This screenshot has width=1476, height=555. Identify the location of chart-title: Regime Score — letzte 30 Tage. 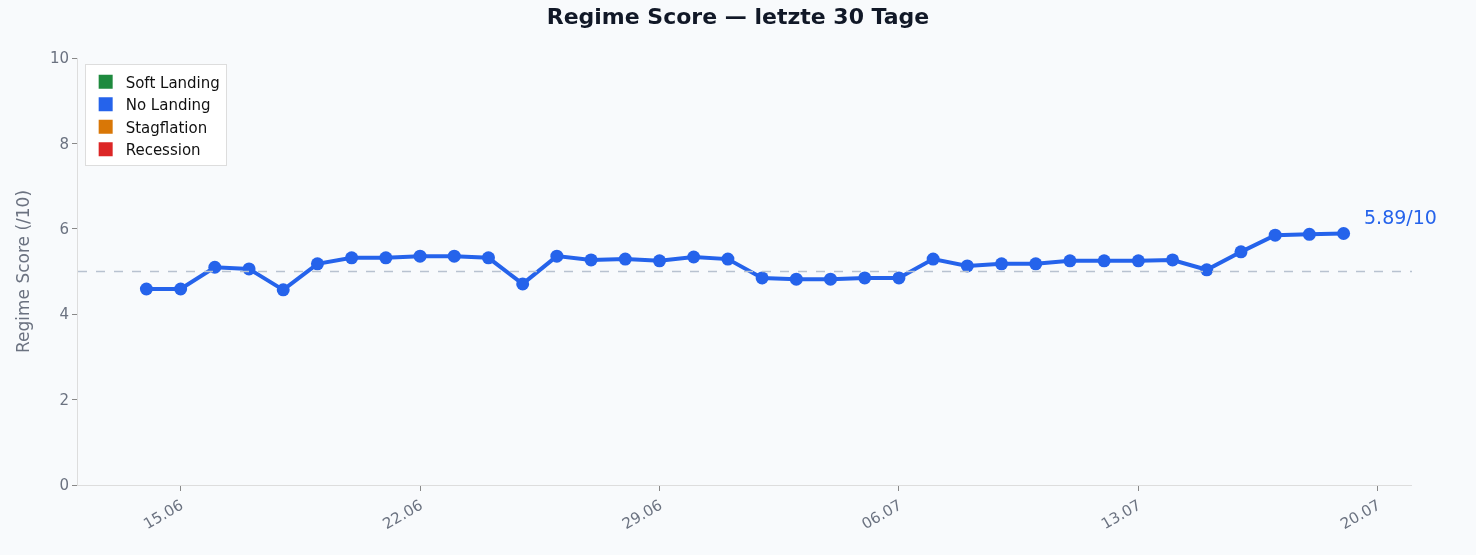
(738, 16).